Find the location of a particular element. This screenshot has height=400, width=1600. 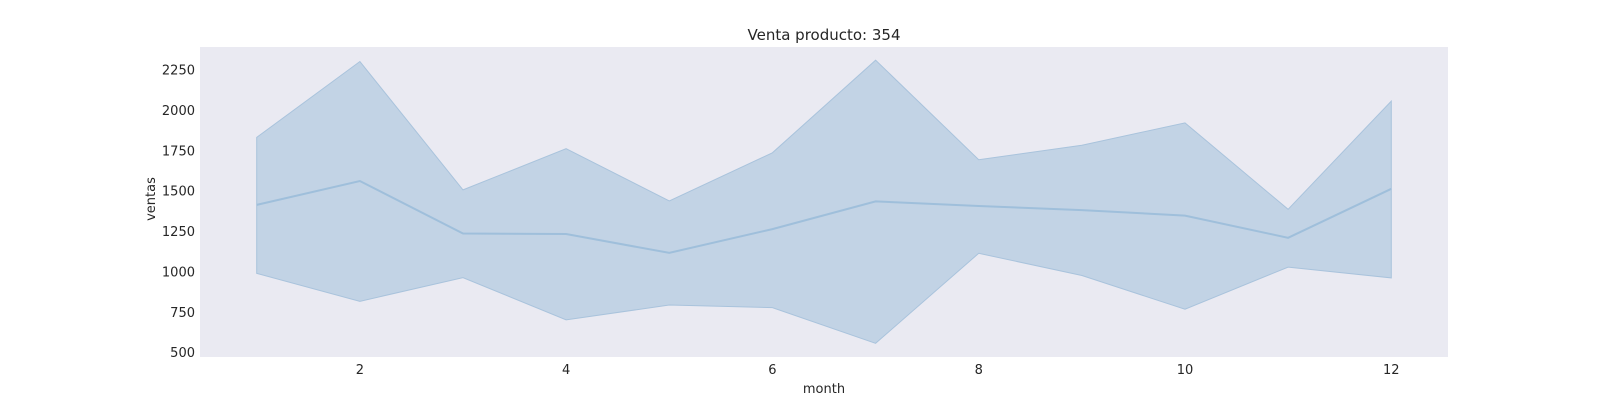

y-tick-labels: 500 750 1000 1250 1500 1750 2000 2250 is located at coordinates (178, 213).